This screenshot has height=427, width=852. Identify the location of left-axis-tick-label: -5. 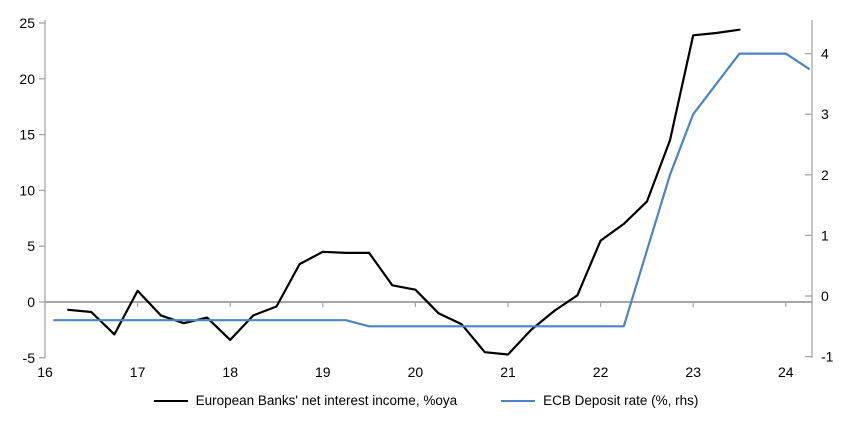
(29, 358).